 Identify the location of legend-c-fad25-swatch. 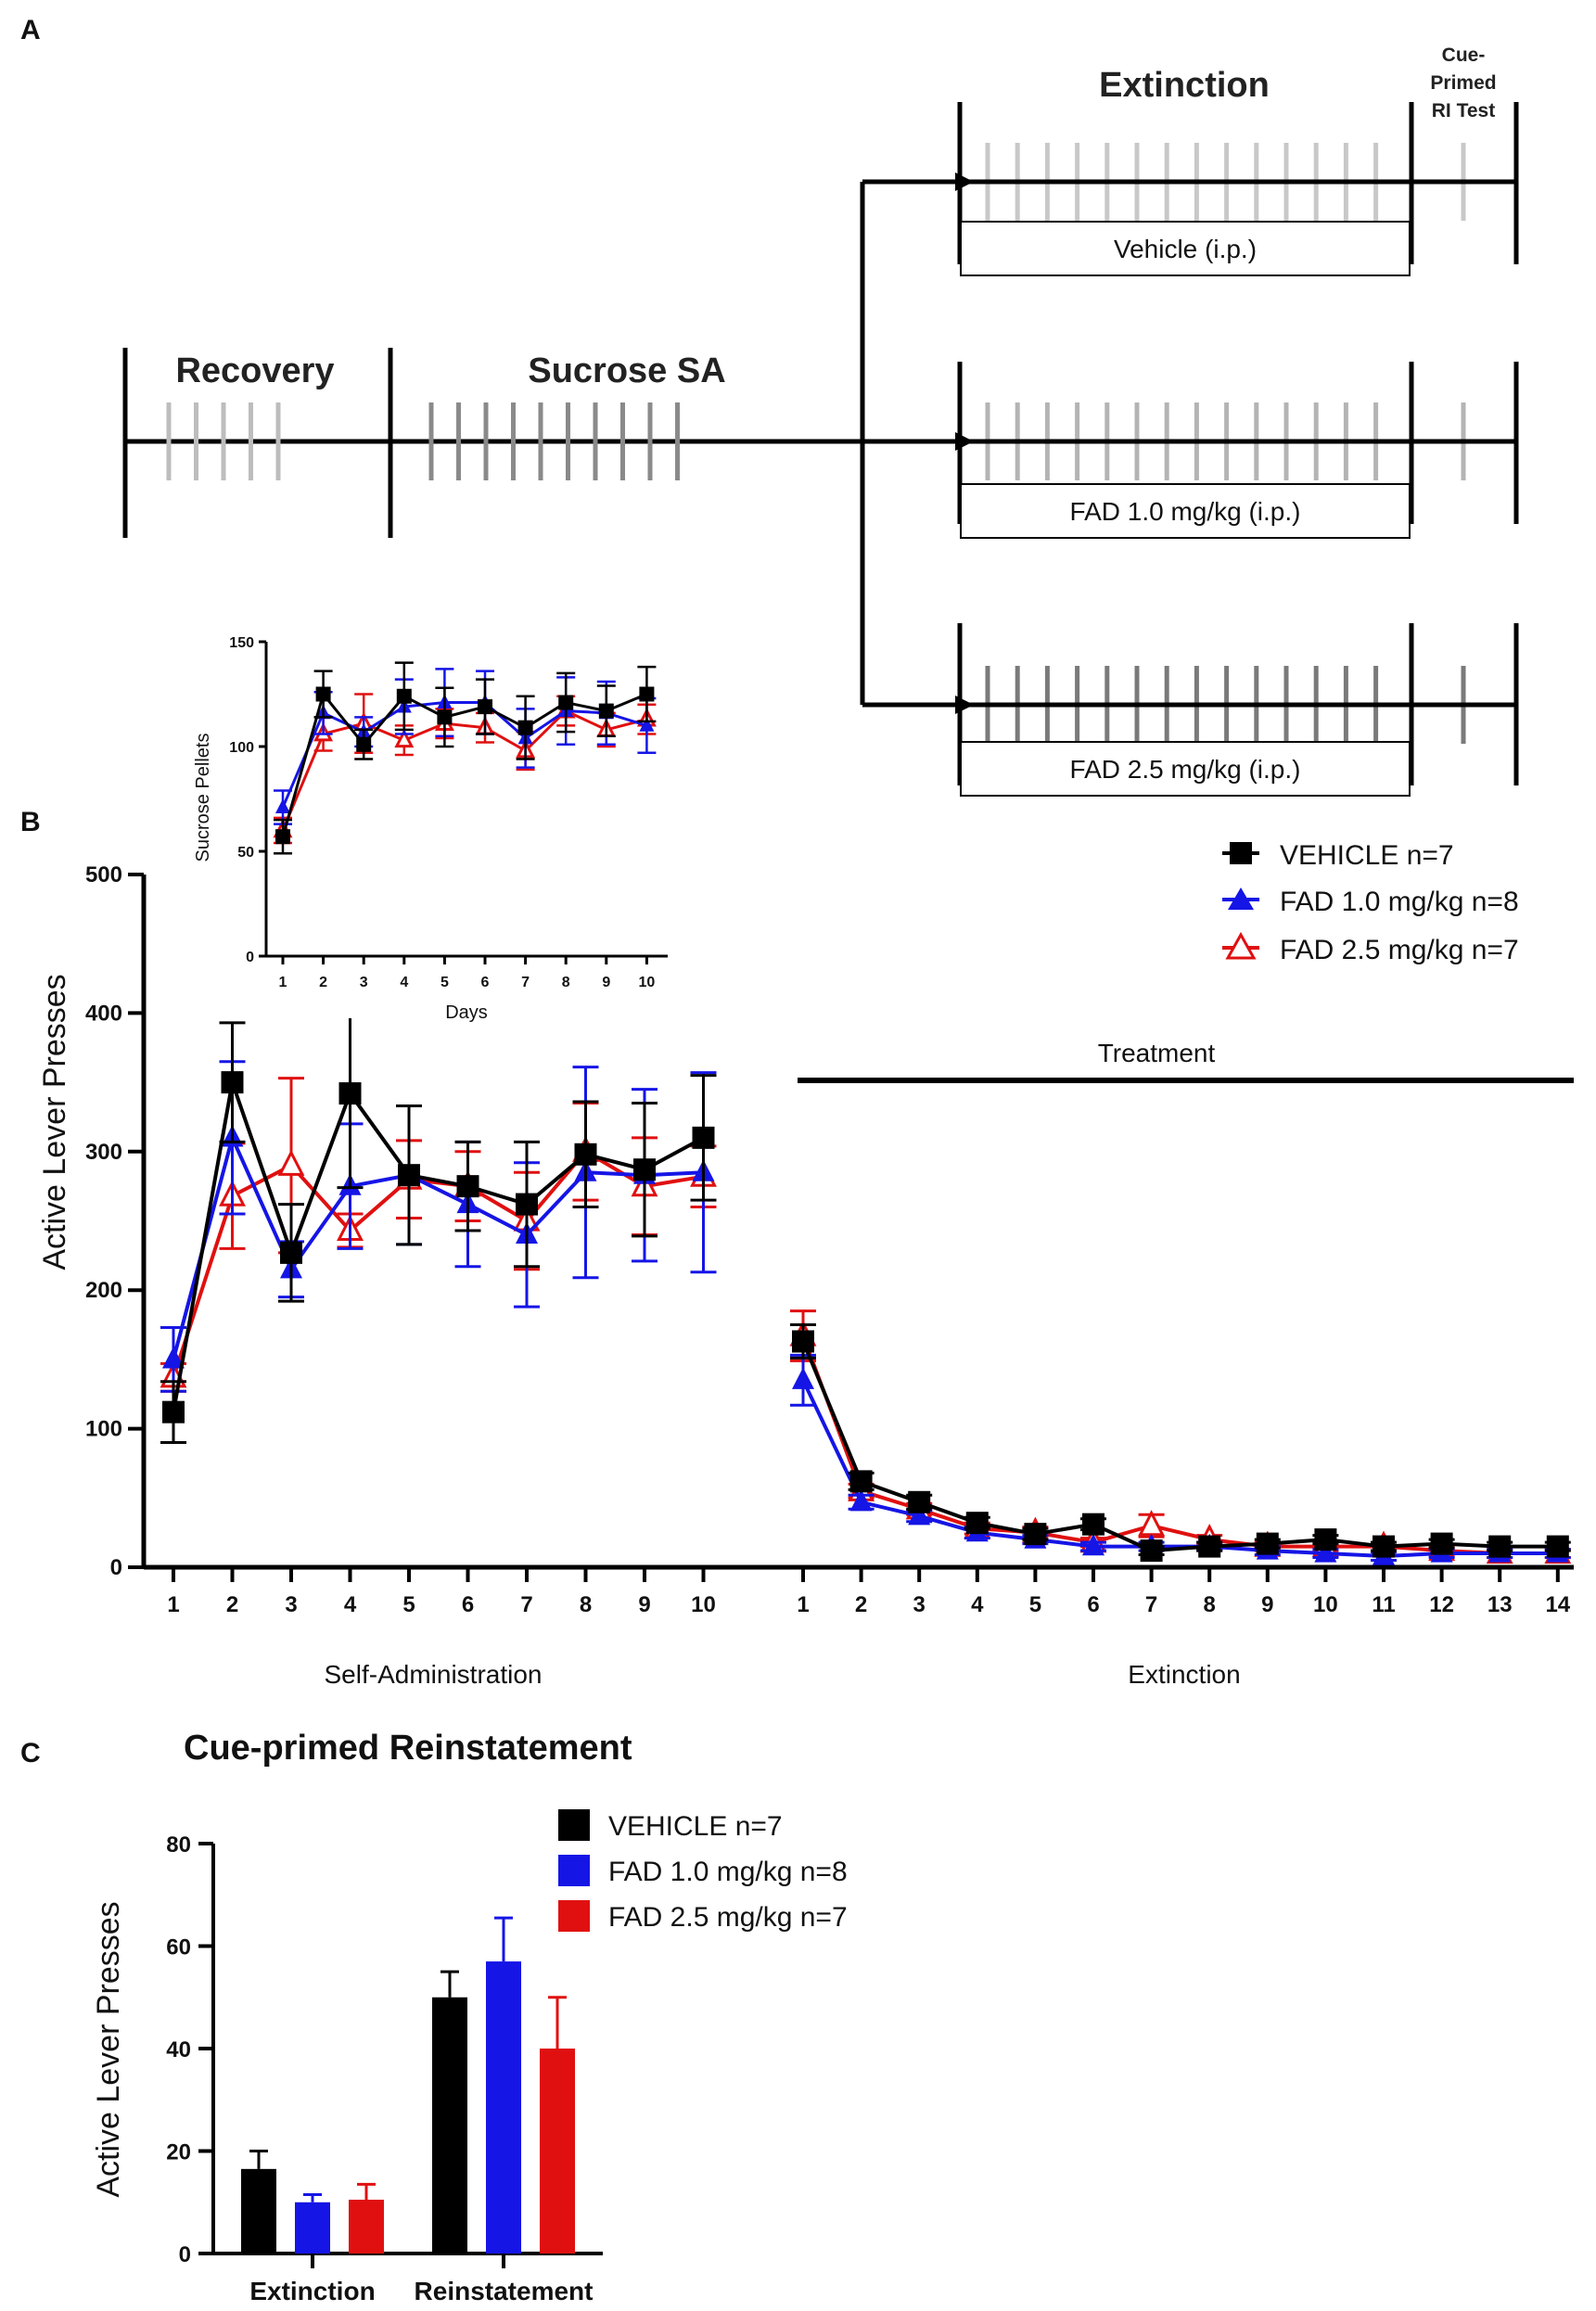
(574, 1916).